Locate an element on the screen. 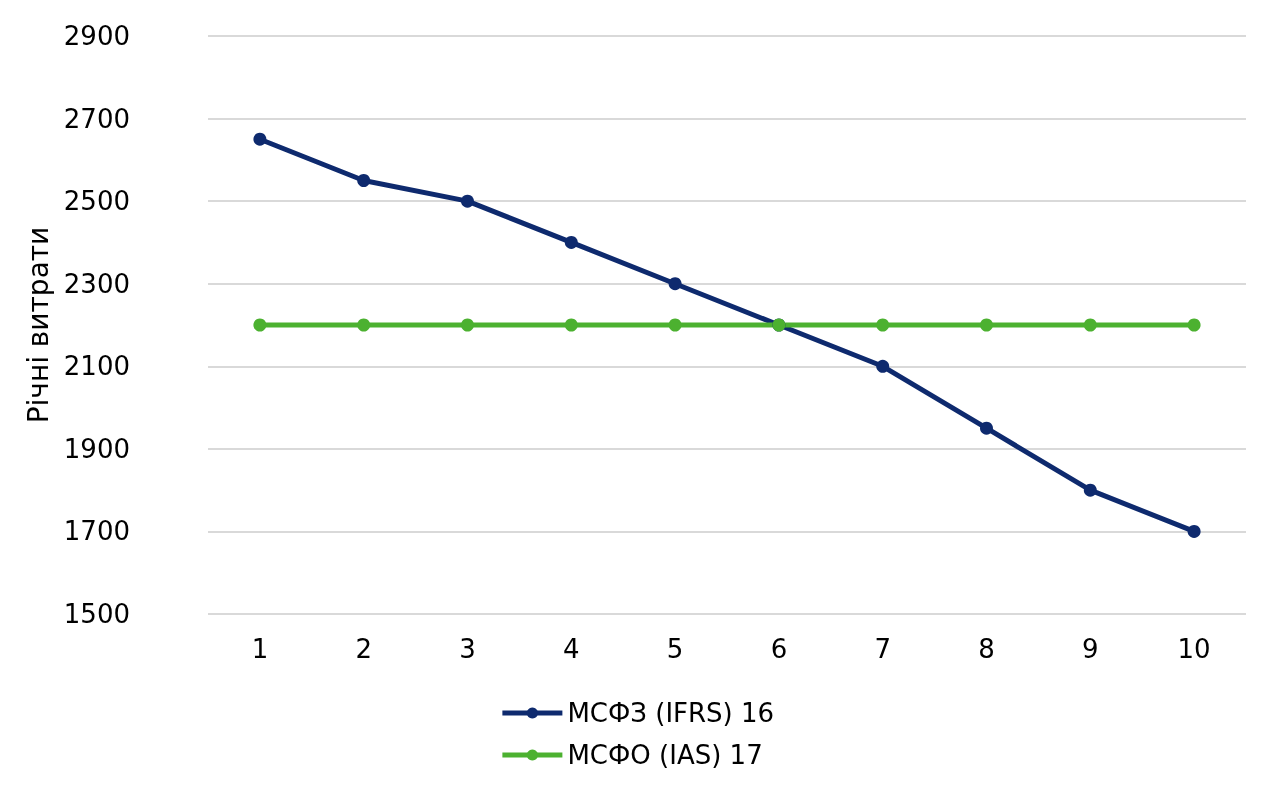 This screenshot has width=1274, height=789. legend-label: МСФЗ (IFRS) 16 is located at coordinates (671, 713).